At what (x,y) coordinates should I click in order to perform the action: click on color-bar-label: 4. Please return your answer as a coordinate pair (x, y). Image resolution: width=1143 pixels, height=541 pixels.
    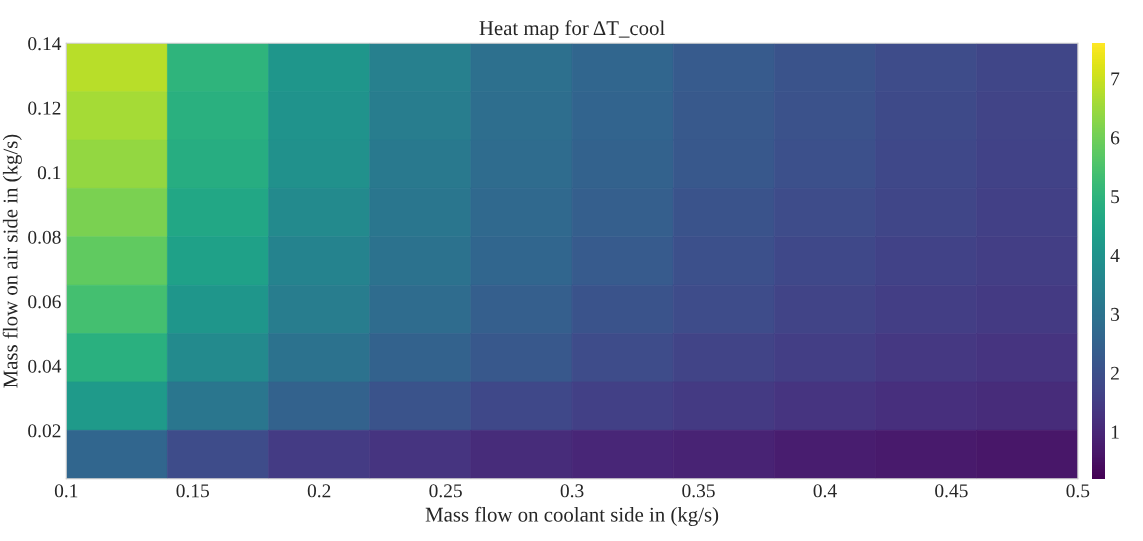
    Looking at the image, I should click on (1115, 255).